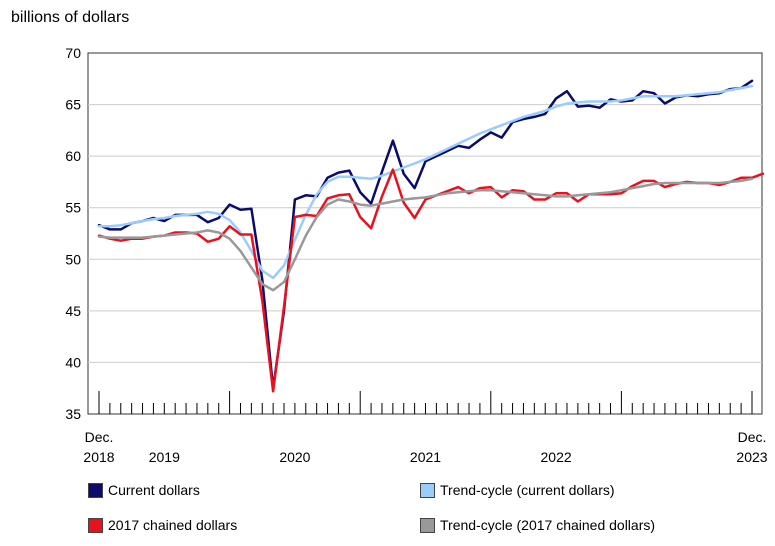  I want to click on legend-item-current-dollars: Current dollars, so click(144, 490).